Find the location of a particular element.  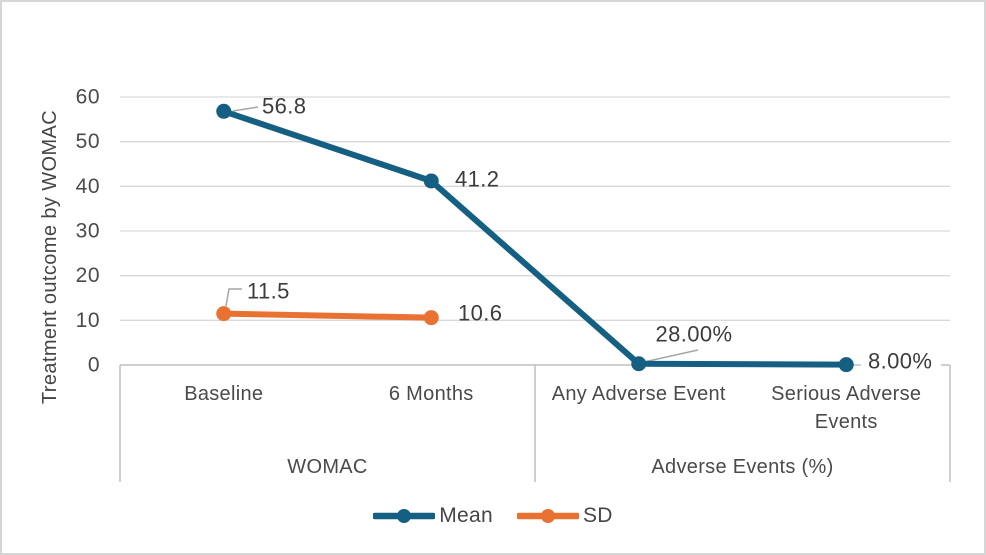

sd-series-line is located at coordinates (327, 315).